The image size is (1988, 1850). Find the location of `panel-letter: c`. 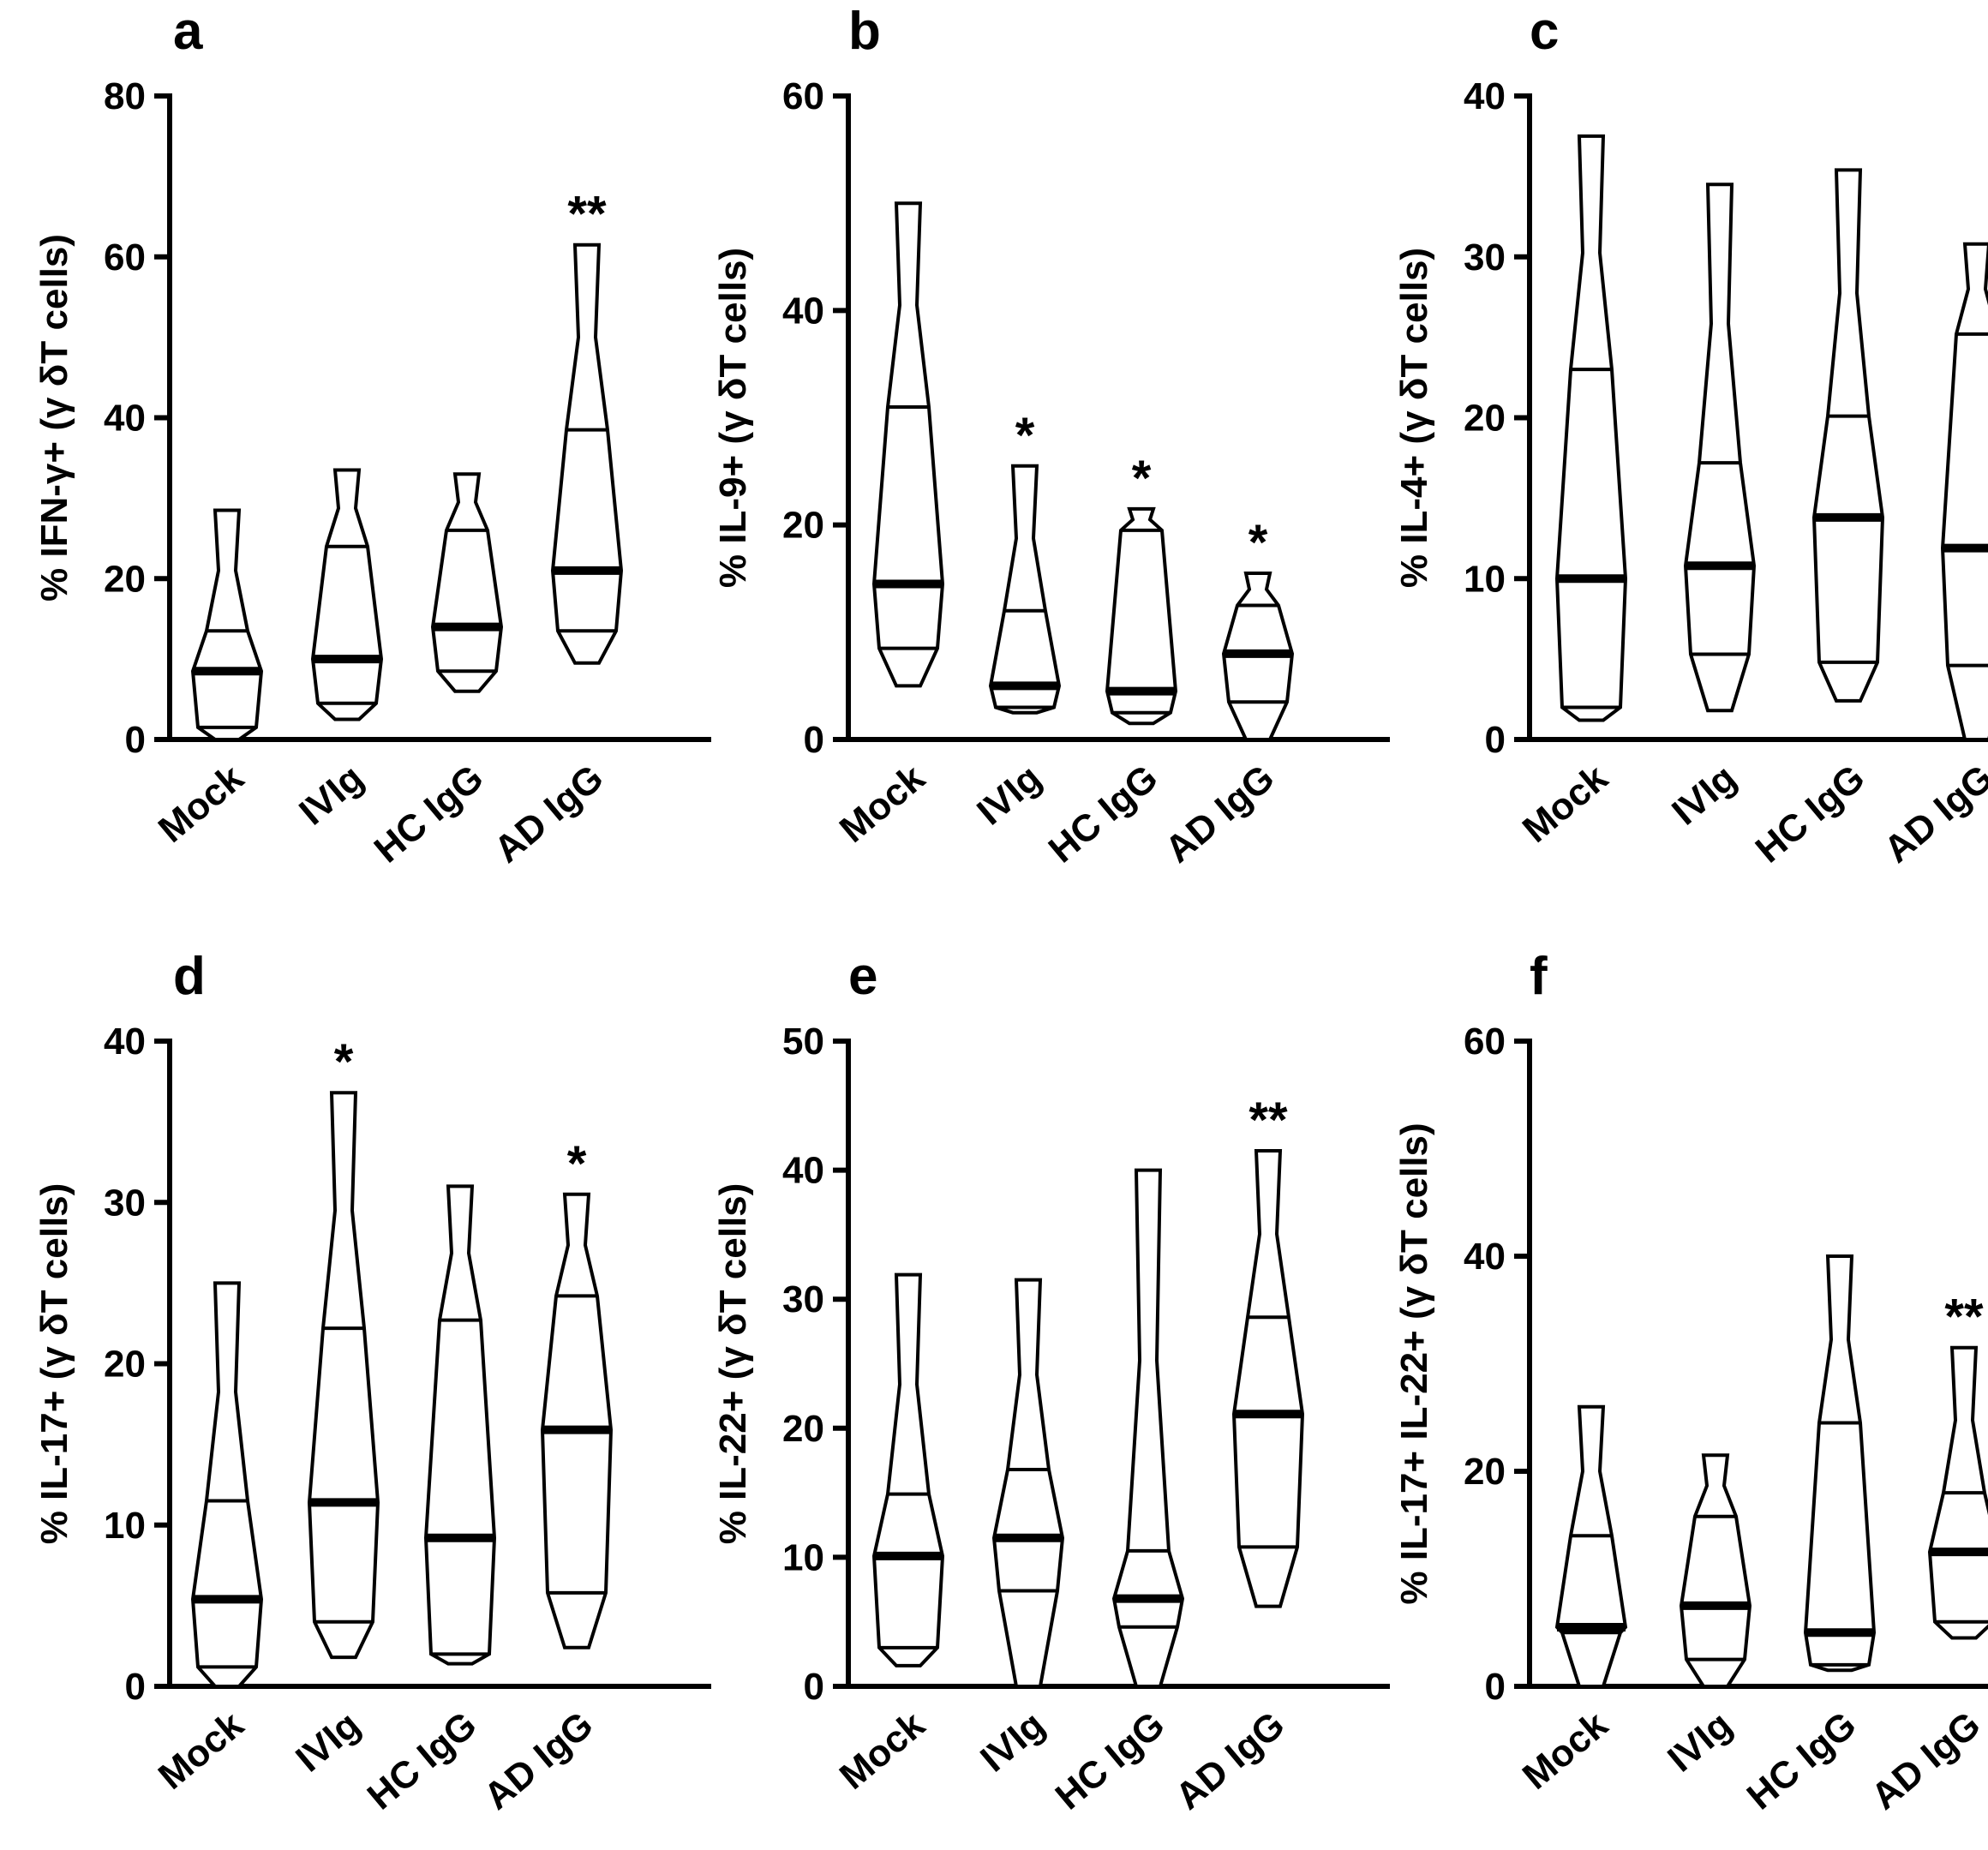

panel-letter: c is located at coordinates (1544, 31).